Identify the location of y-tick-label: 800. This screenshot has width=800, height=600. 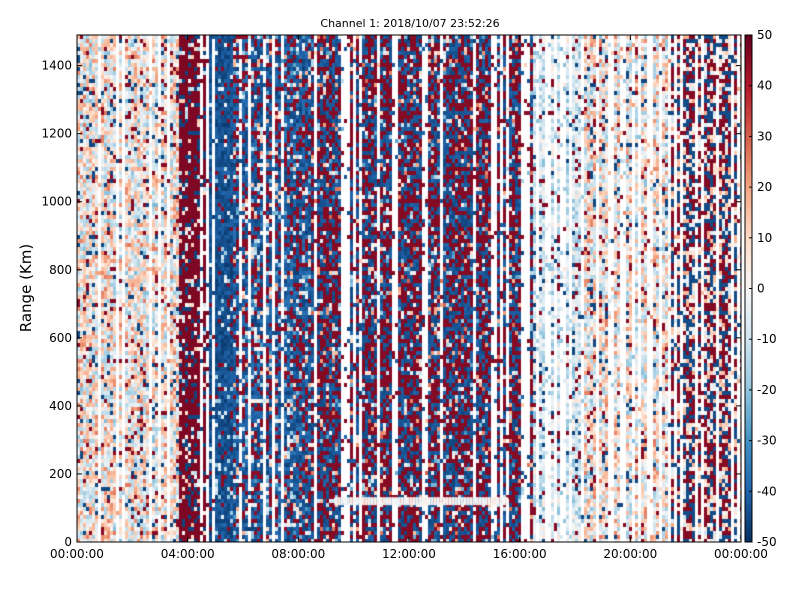
(60, 270).